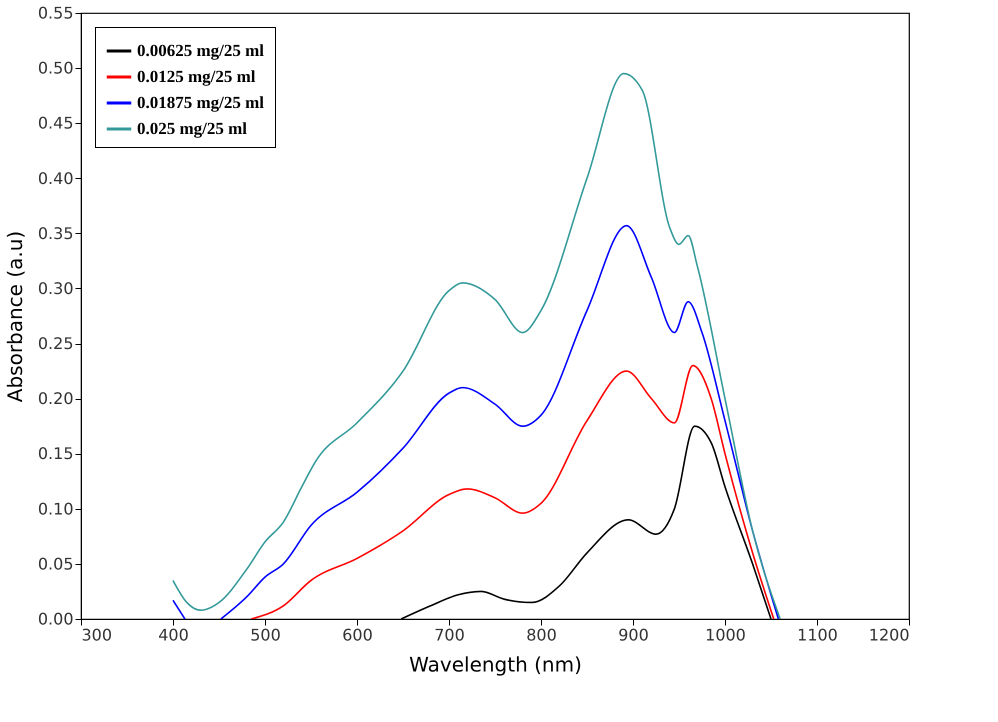 This screenshot has height=722, width=998. Describe the element at coordinates (889, 635) in the screenshot. I see `x-tick-label: 1200` at that location.